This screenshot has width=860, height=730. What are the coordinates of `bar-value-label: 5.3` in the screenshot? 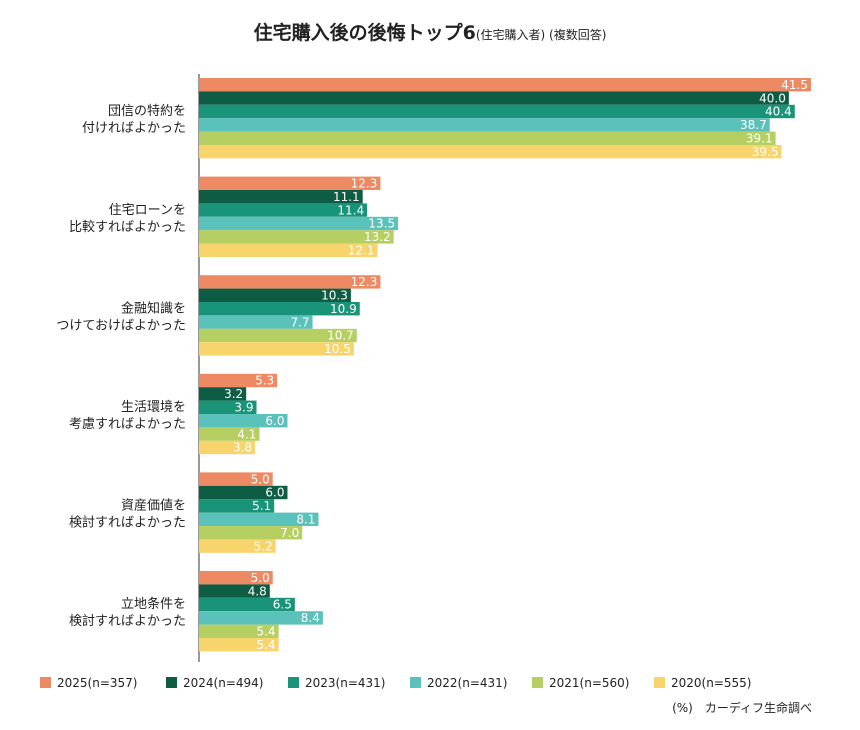 It's located at (264, 381).